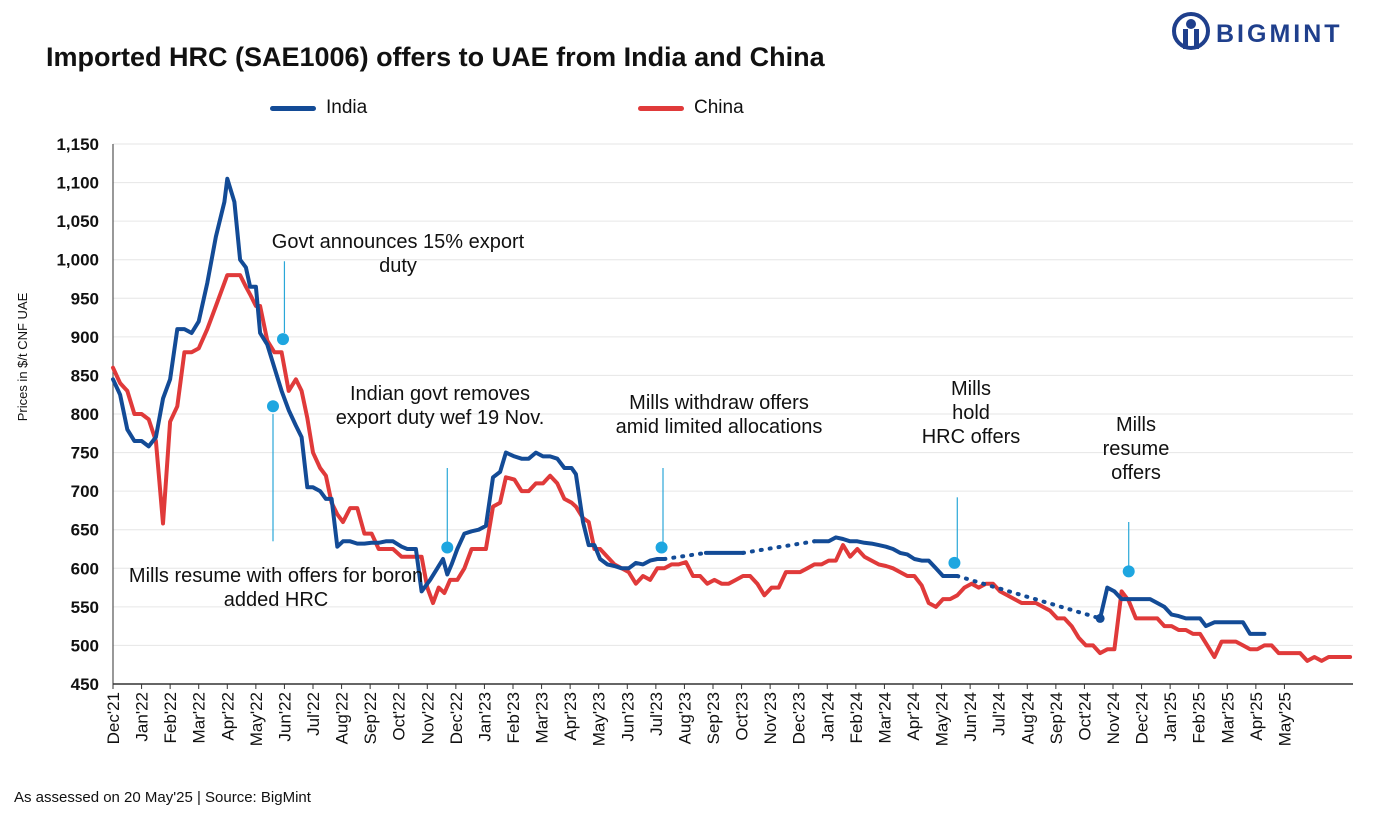  I want to click on y-tick-label: 750, so click(85, 453).